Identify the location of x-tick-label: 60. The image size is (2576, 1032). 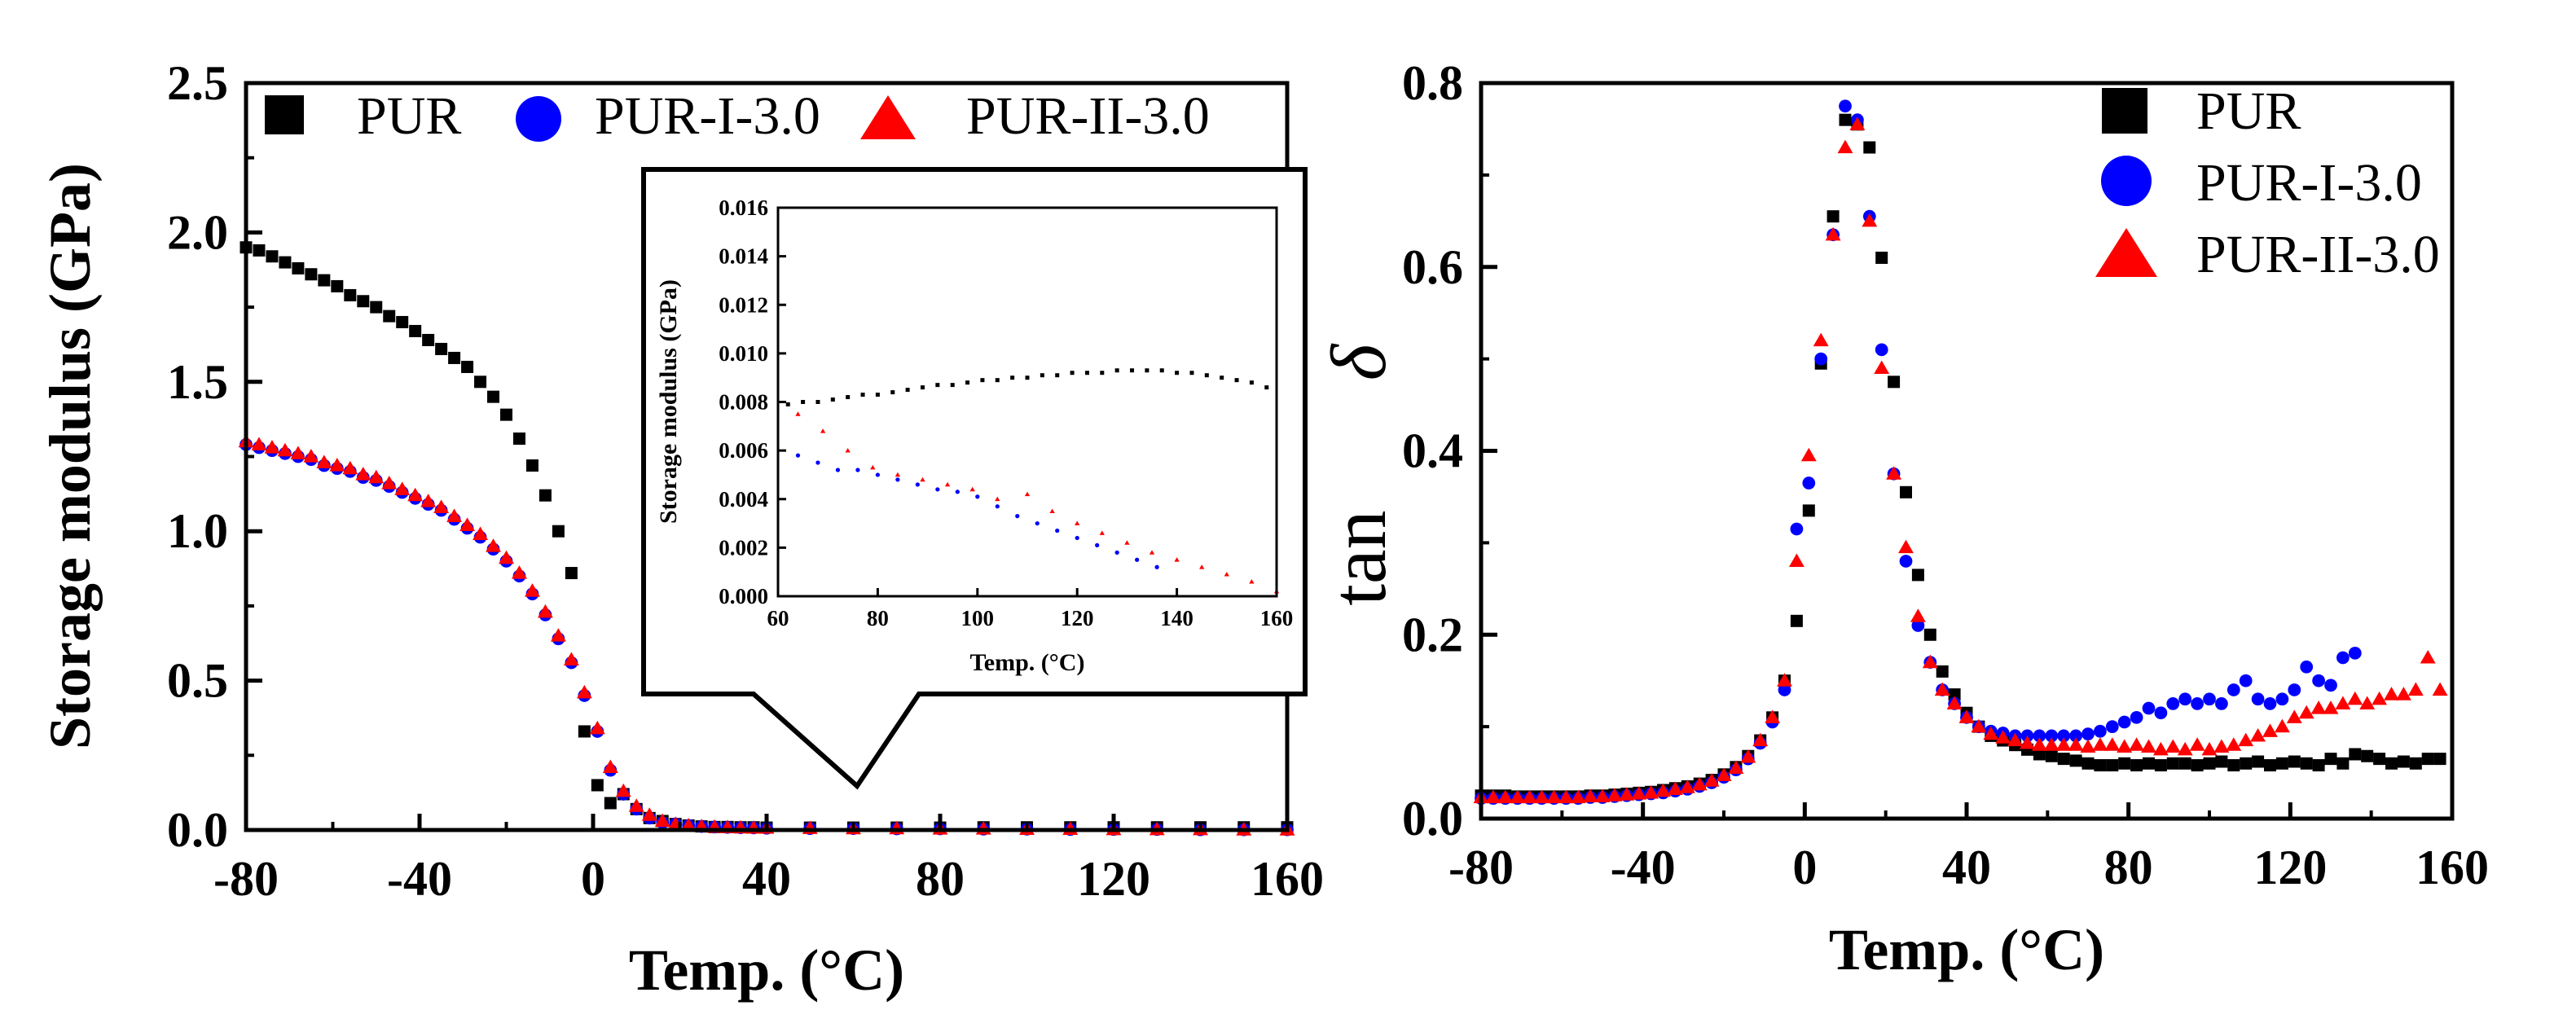
(778, 618).